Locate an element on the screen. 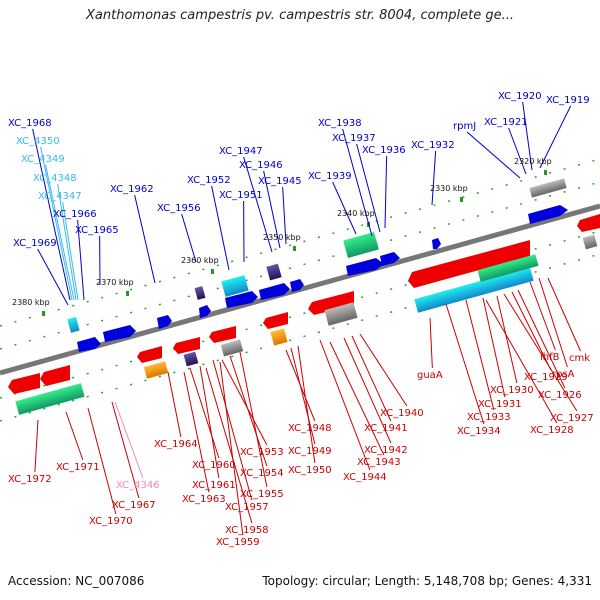 The width and height of the screenshot is (600, 600). gene-label: rpsA is located at coordinates (563, 374).